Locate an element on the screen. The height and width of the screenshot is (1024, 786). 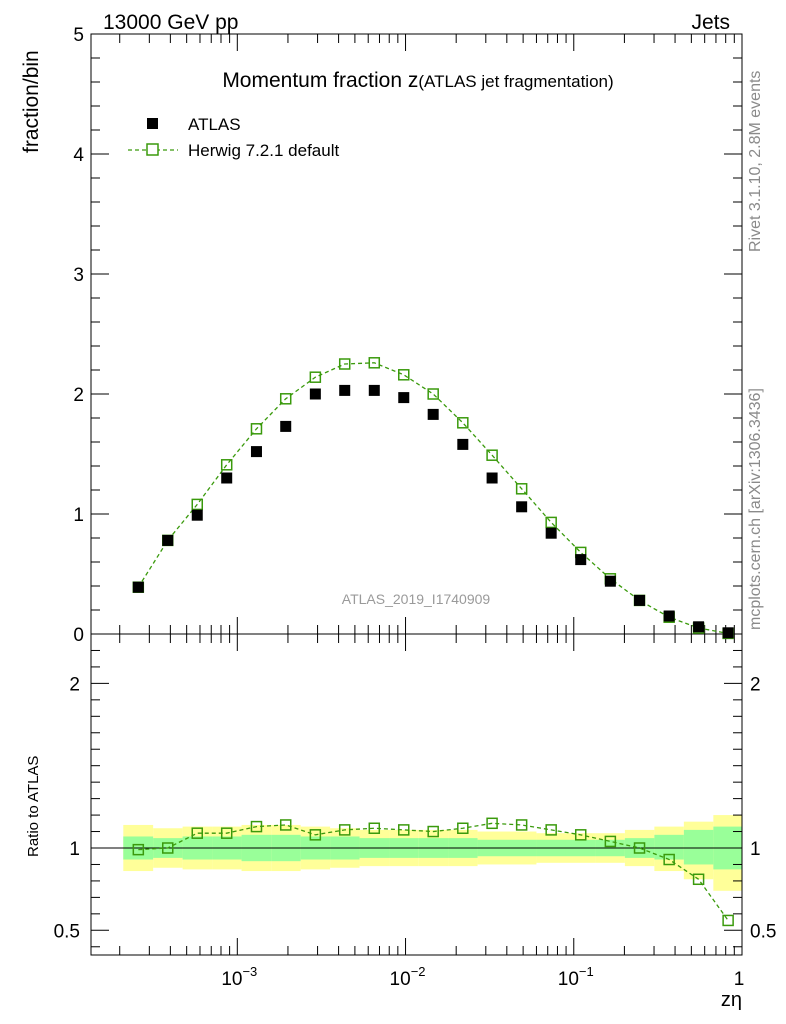
legend-herwig-marker is located at coordinates (152, 149).